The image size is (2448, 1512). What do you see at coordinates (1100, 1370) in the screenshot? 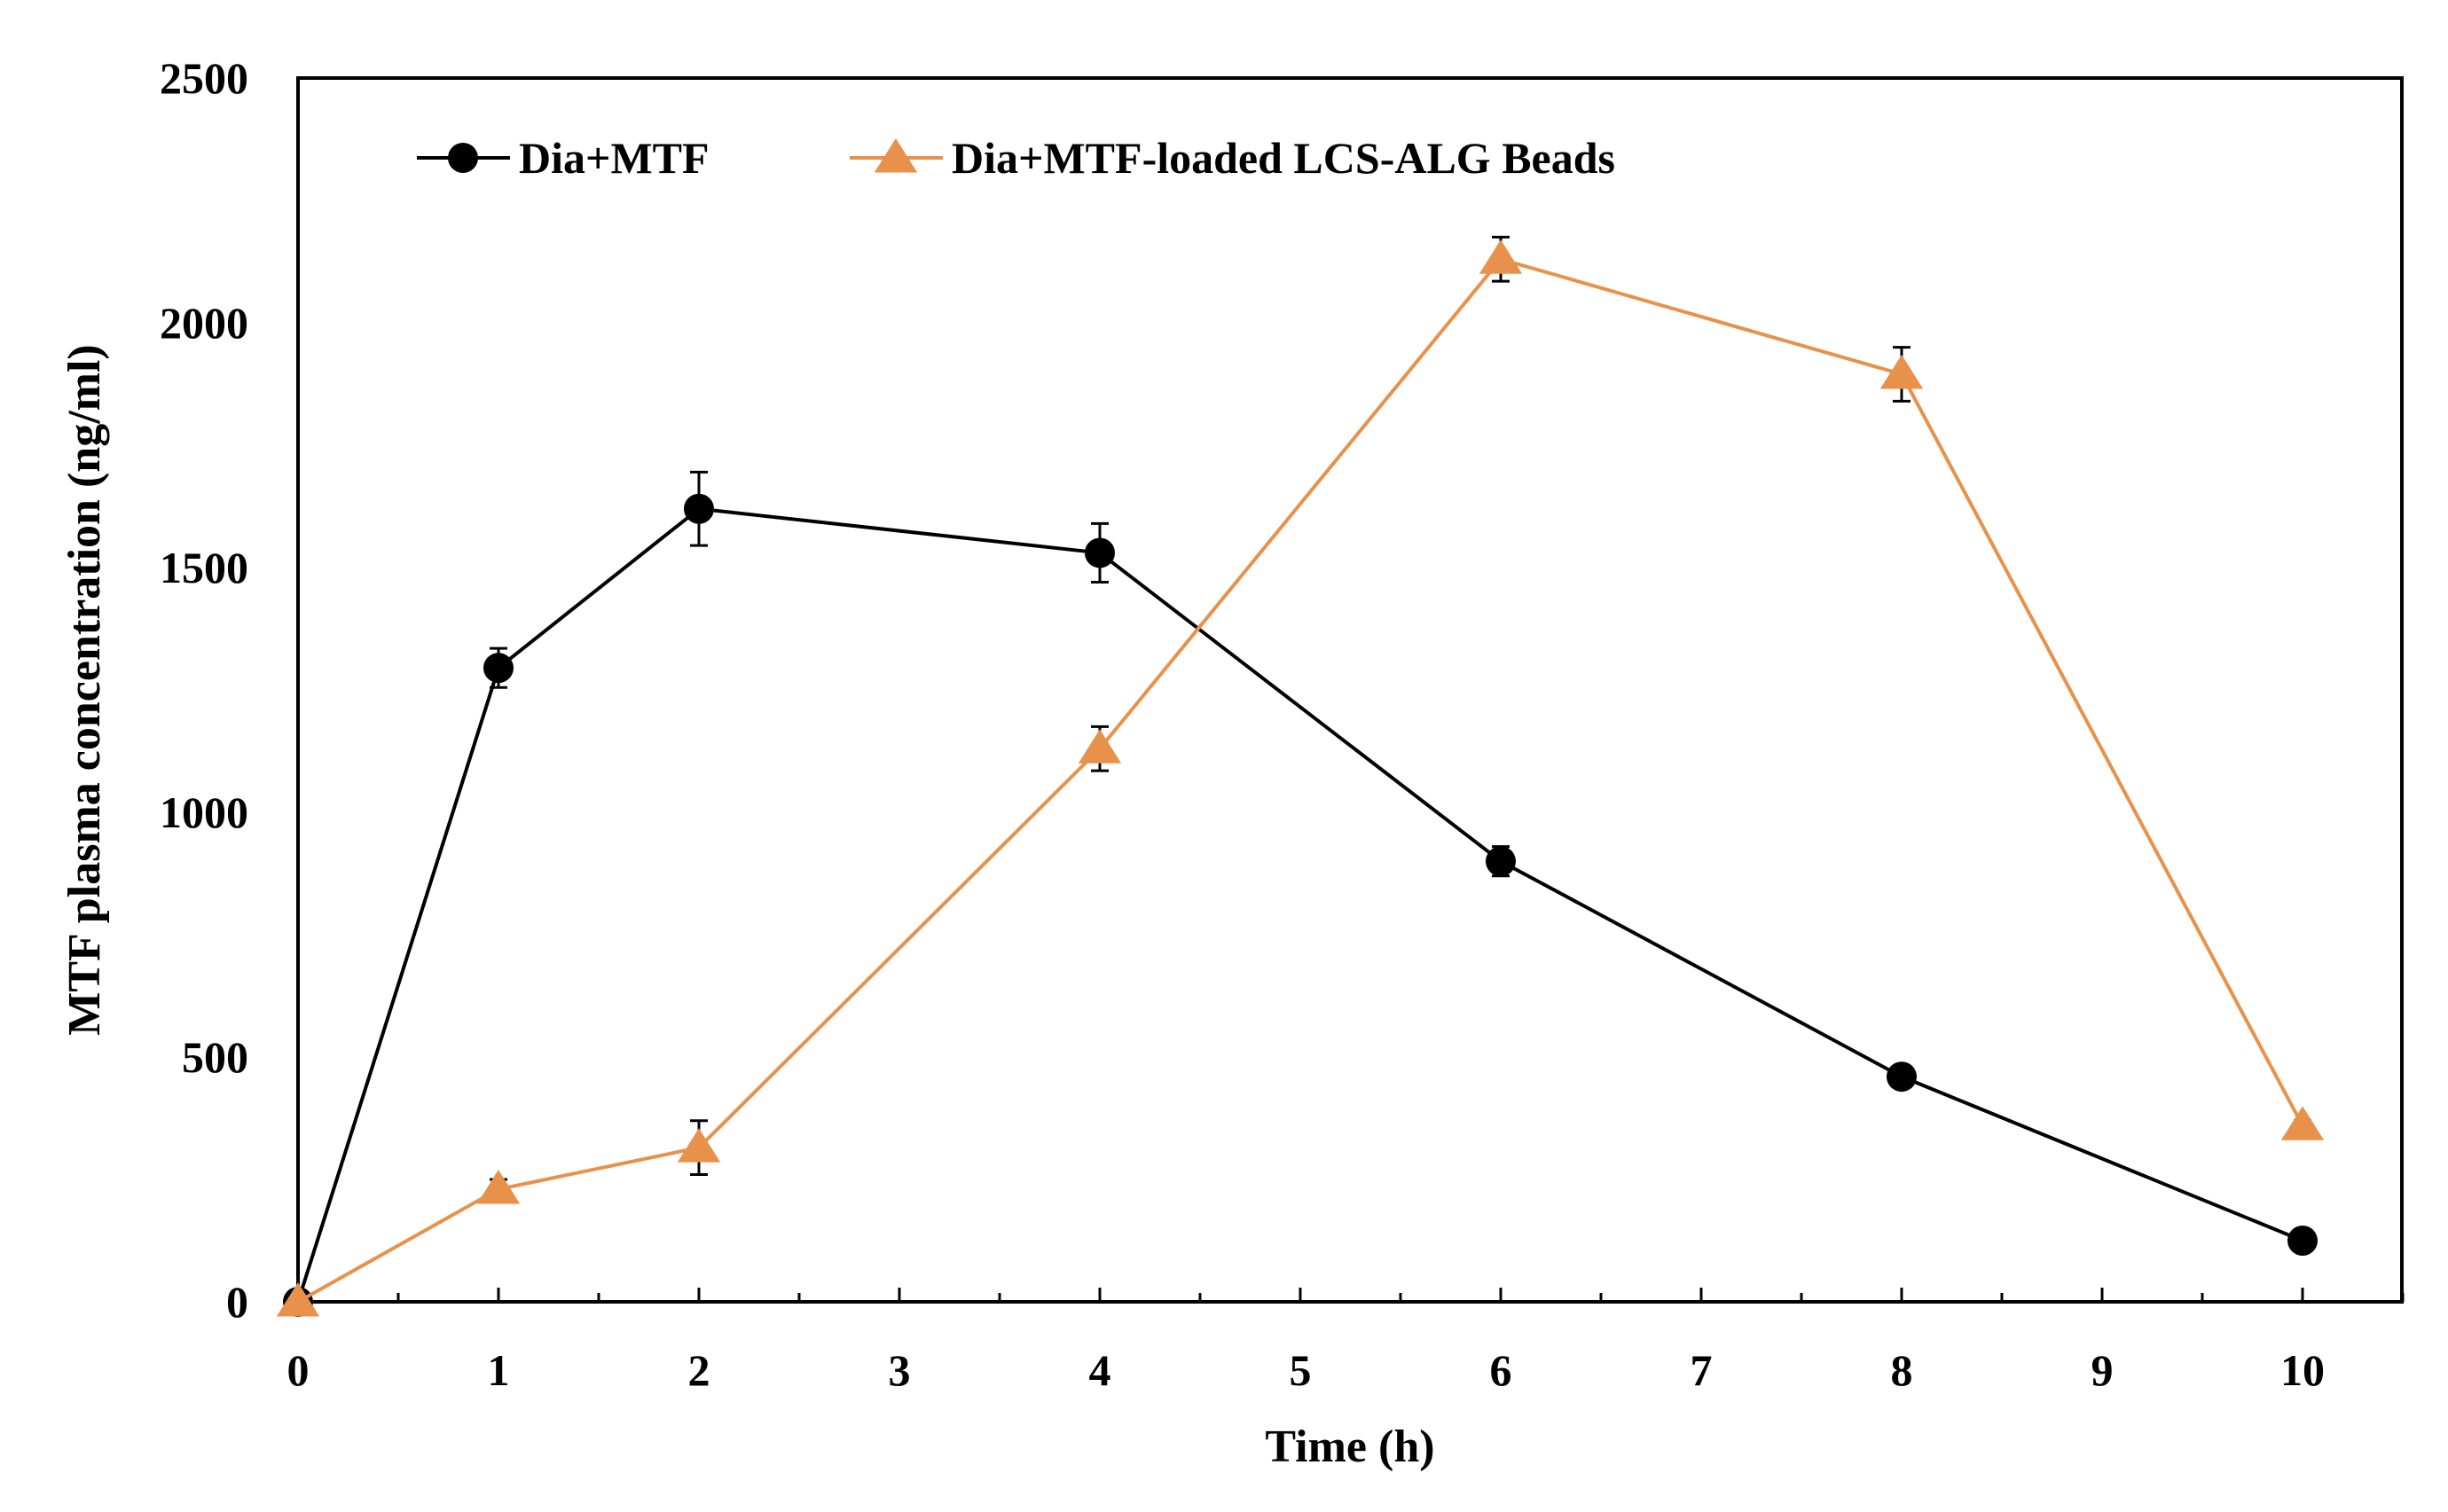
I see `x-tick-label: 4` at bounding box center [1100, 1370].